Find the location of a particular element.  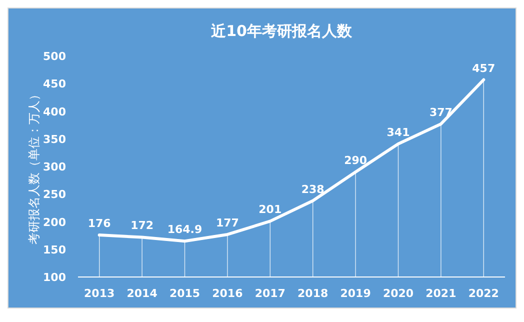

x-tick-label: 2021 is located at coordinates (441, 293).